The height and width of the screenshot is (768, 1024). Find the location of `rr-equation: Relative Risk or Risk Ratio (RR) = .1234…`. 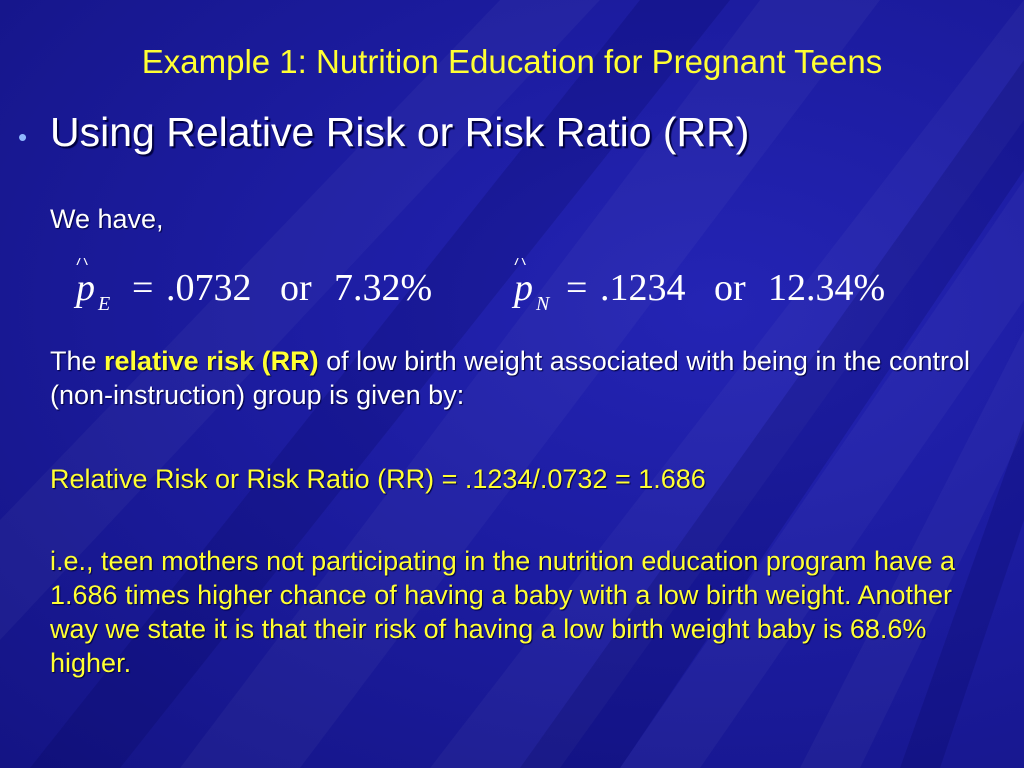

rr-equation: Relative Risk or Risk Ratio (RR) = .1234… is located at coordinates (378, 479).